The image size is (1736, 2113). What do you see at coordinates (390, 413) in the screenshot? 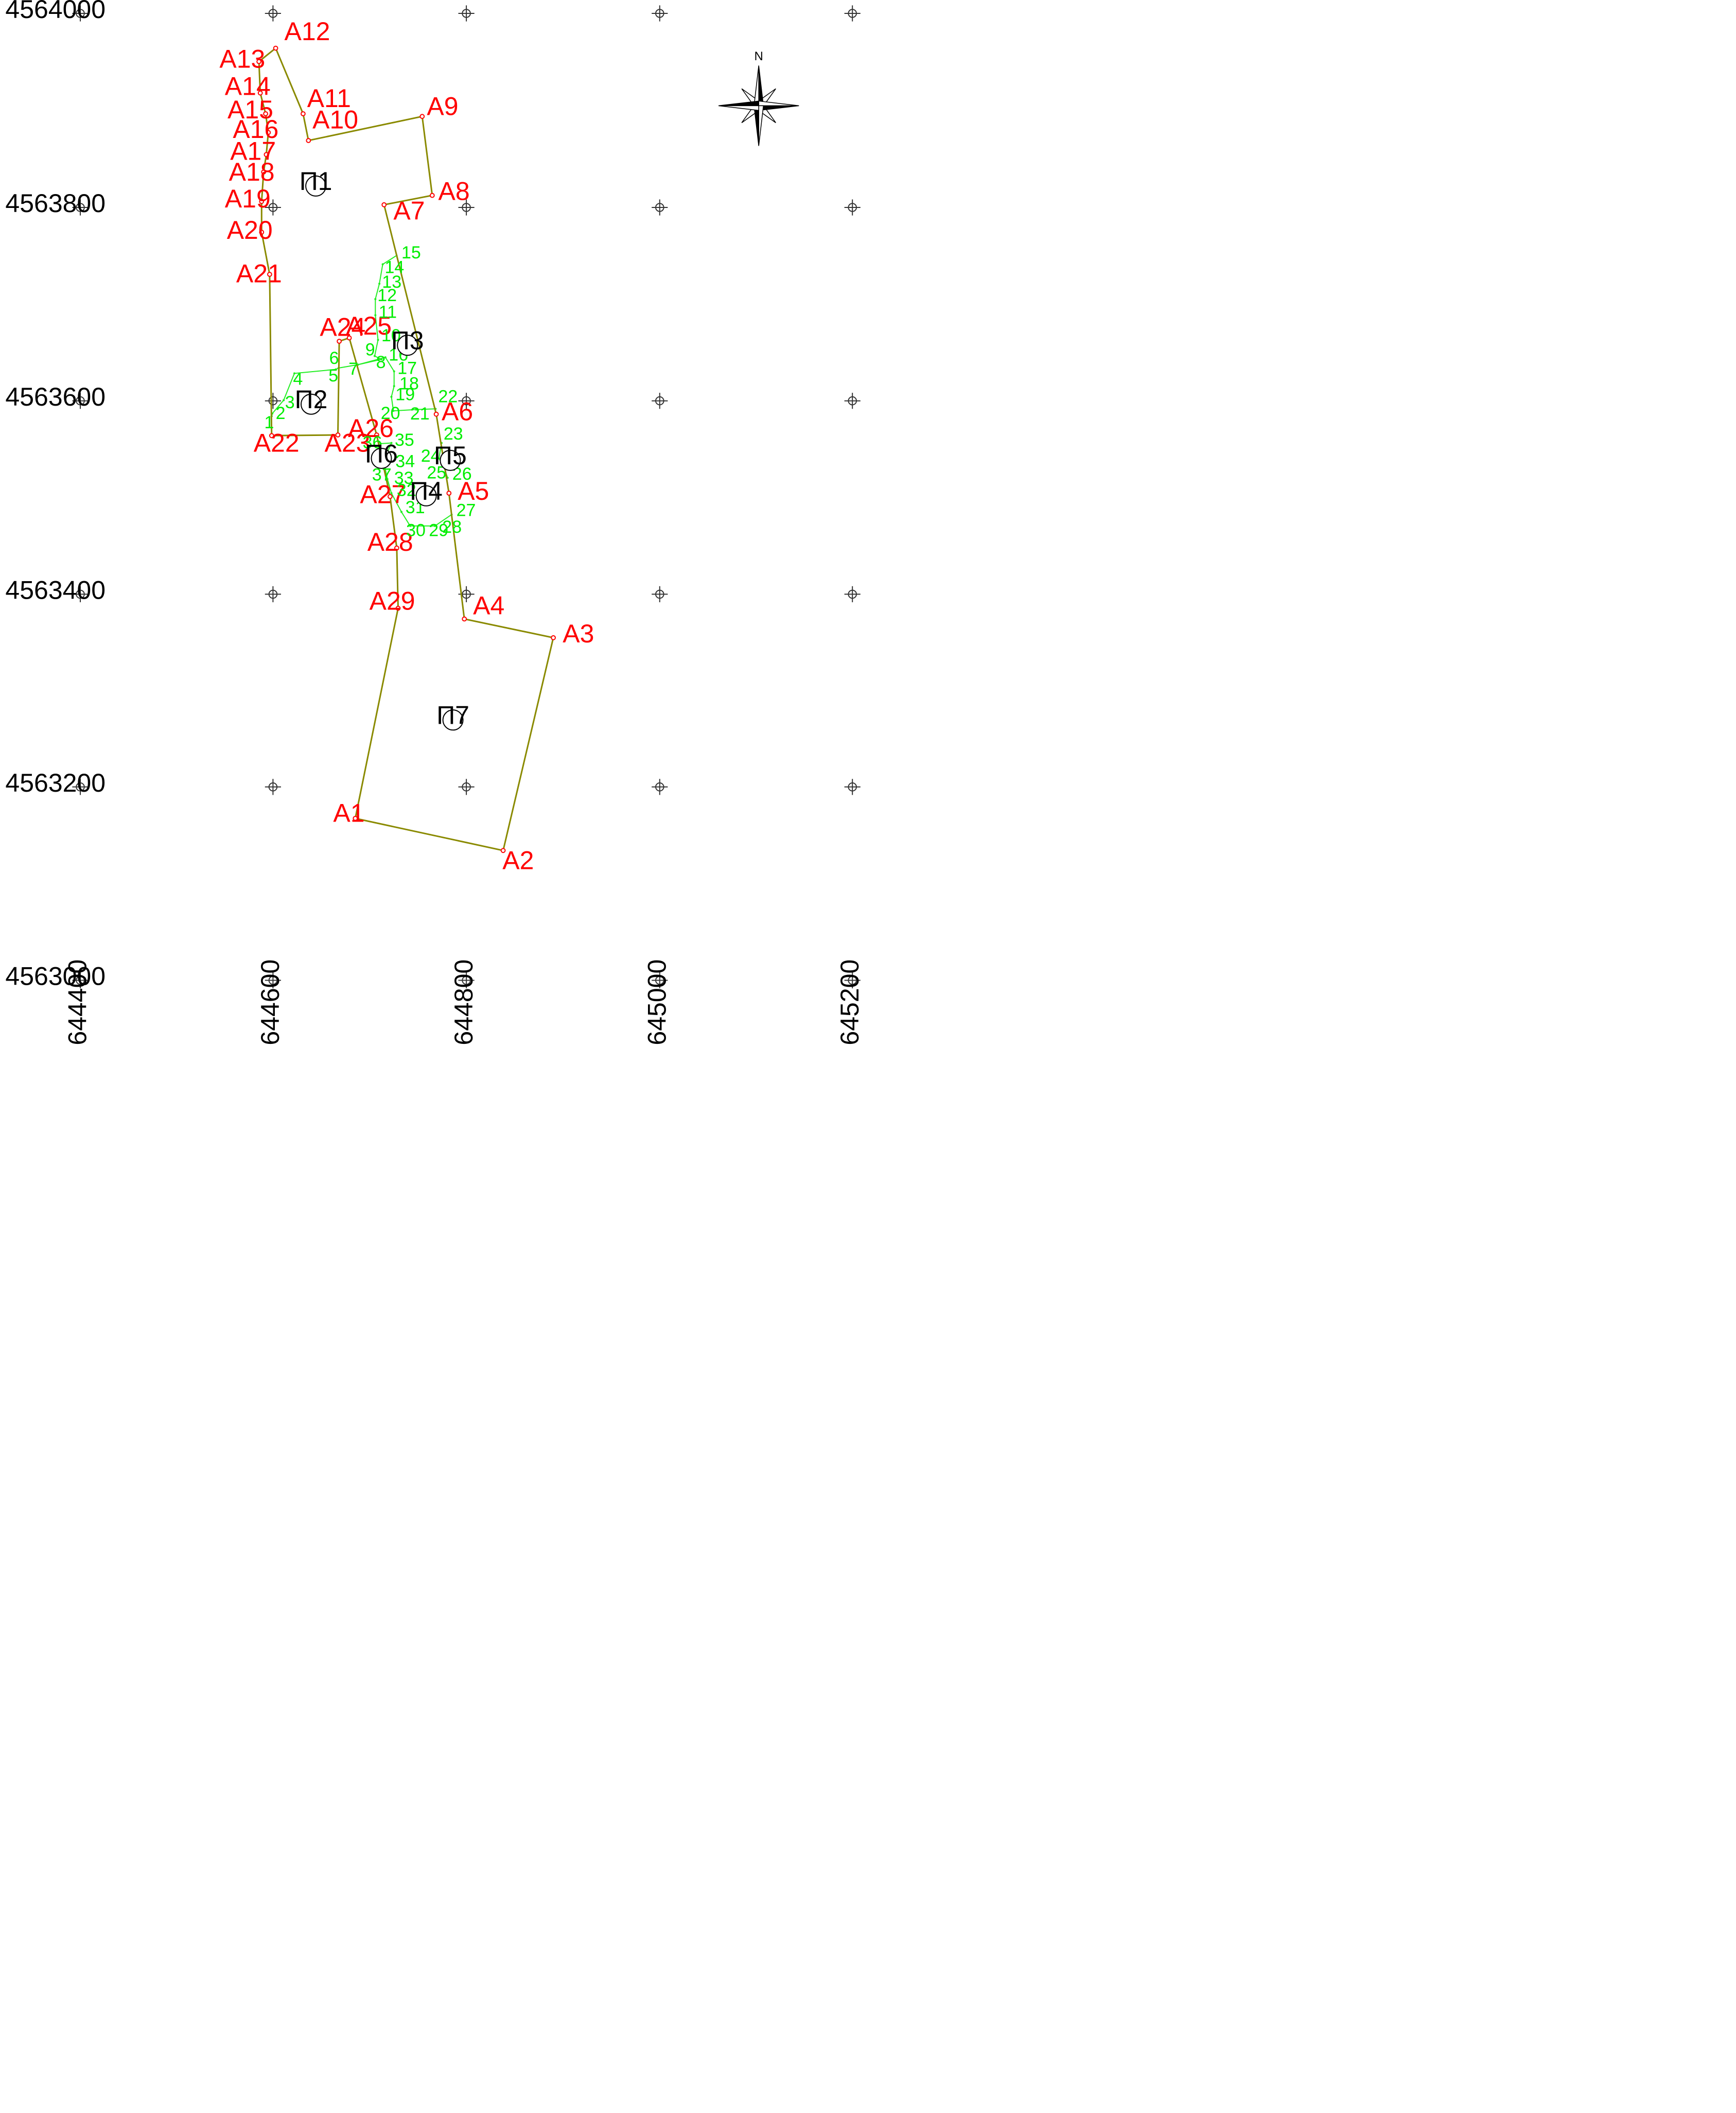
I see `inner-point-label: 20` at bounding box center [390, 413].